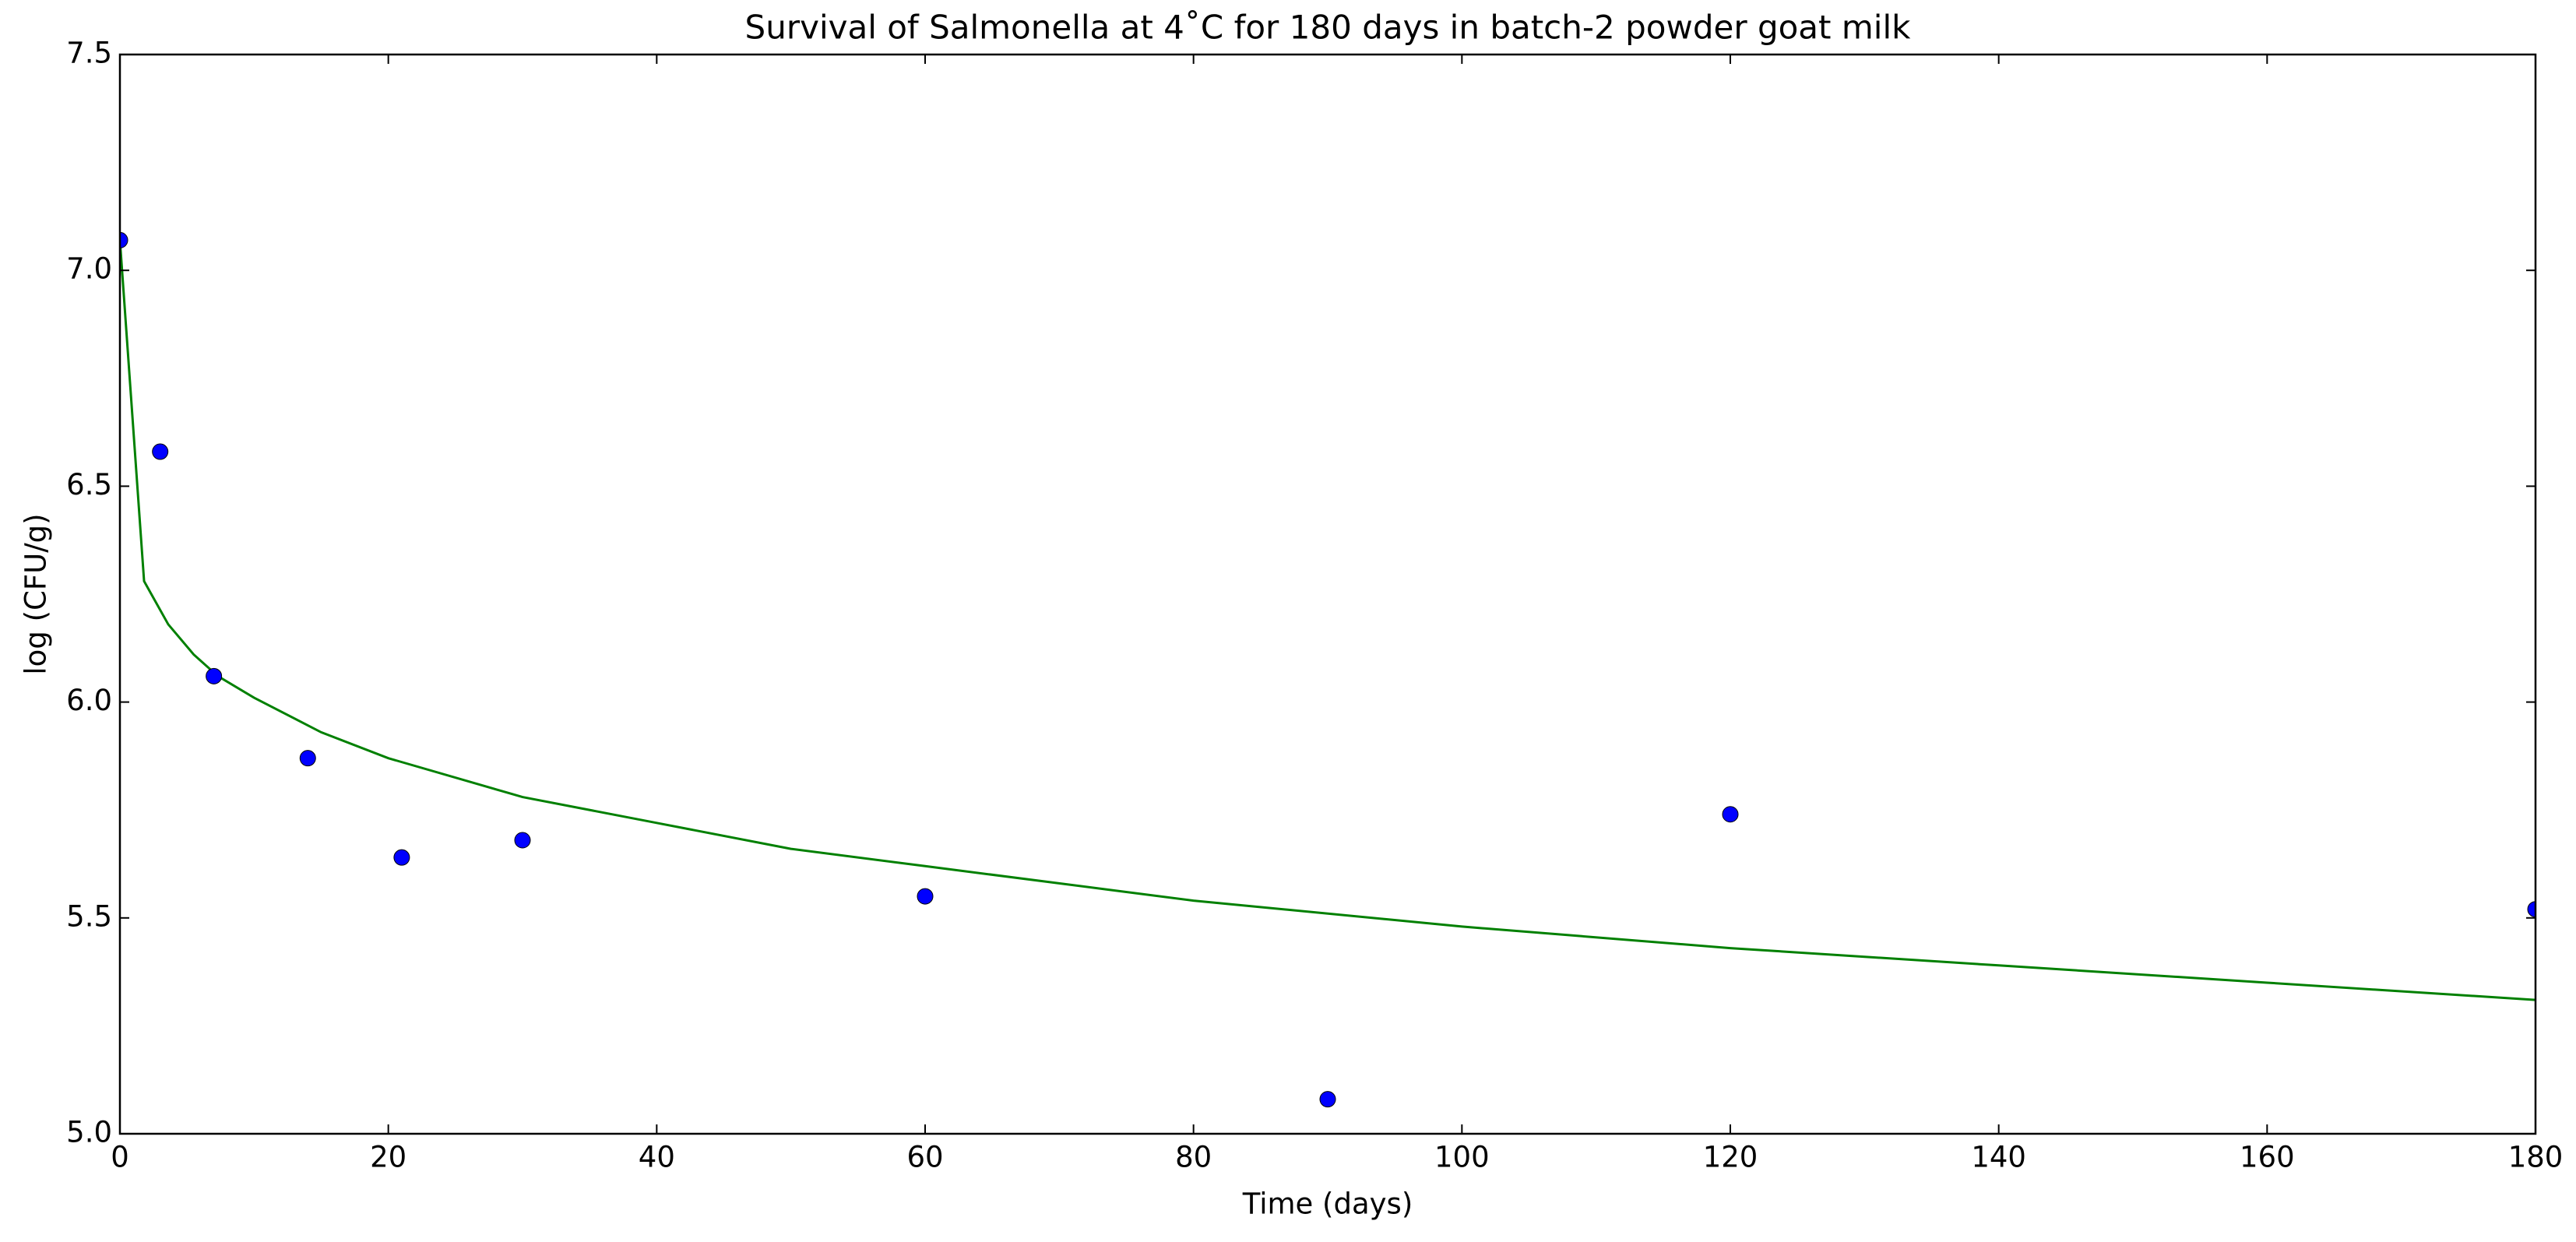 The image size is (2576, 1242). What do you see at coordinates (89, 1132) in the screenshot?
I see `y-tick-label: 5.0` at bounding box center [89, 1132].